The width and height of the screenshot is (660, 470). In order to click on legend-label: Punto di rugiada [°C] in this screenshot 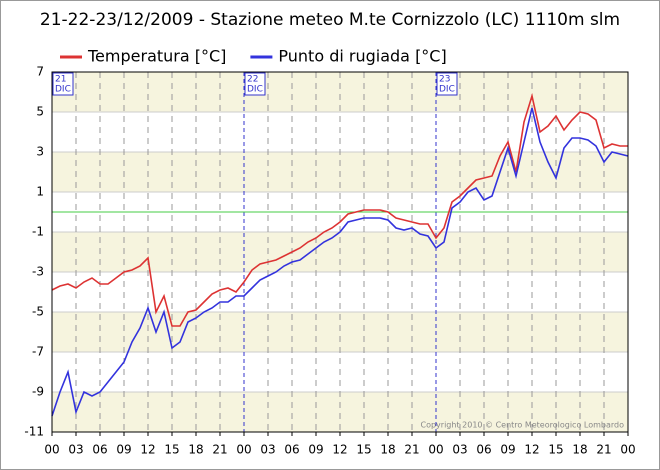, I will do `click(362, 56)`.